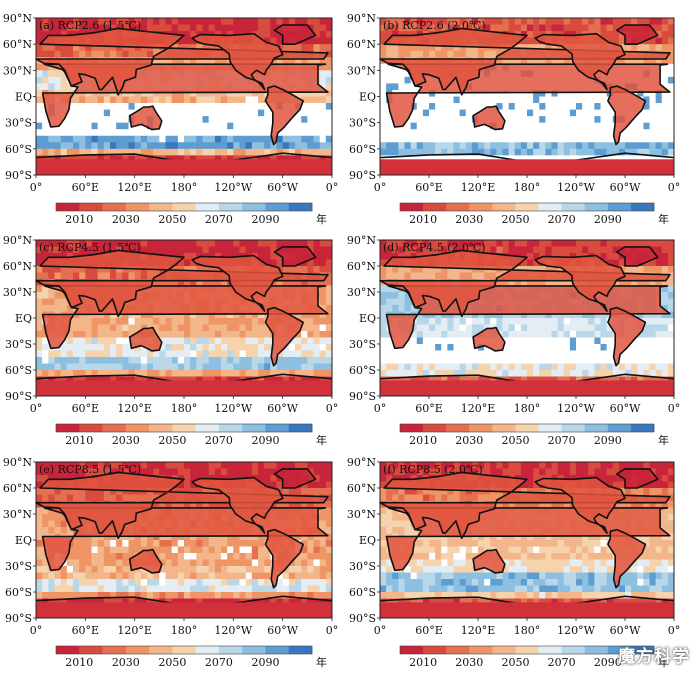  Describe the element at coordinates (362, 370) in the screenshot. I see `lat-tick-label: 60°S` at that location.